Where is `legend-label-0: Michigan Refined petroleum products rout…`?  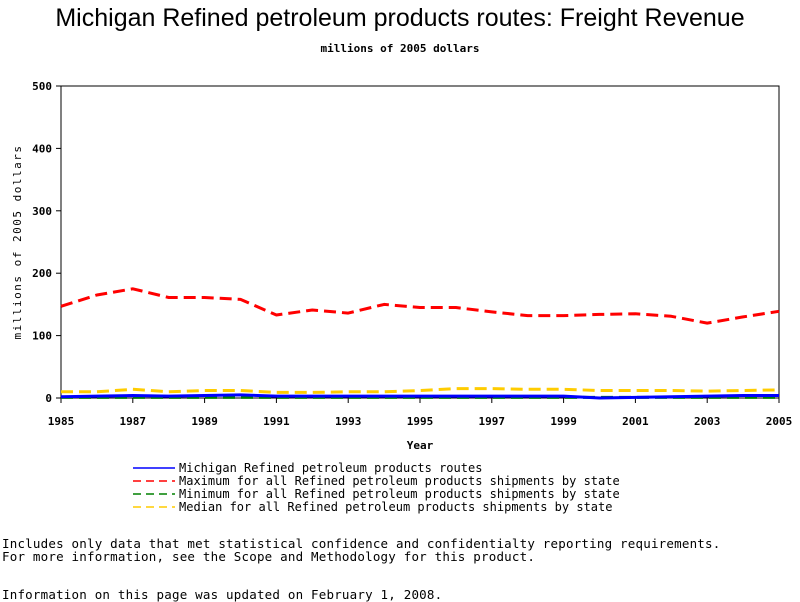
legend-label-0: Michigan Refined petroleum products rout… is located at coordinates (330, 468).